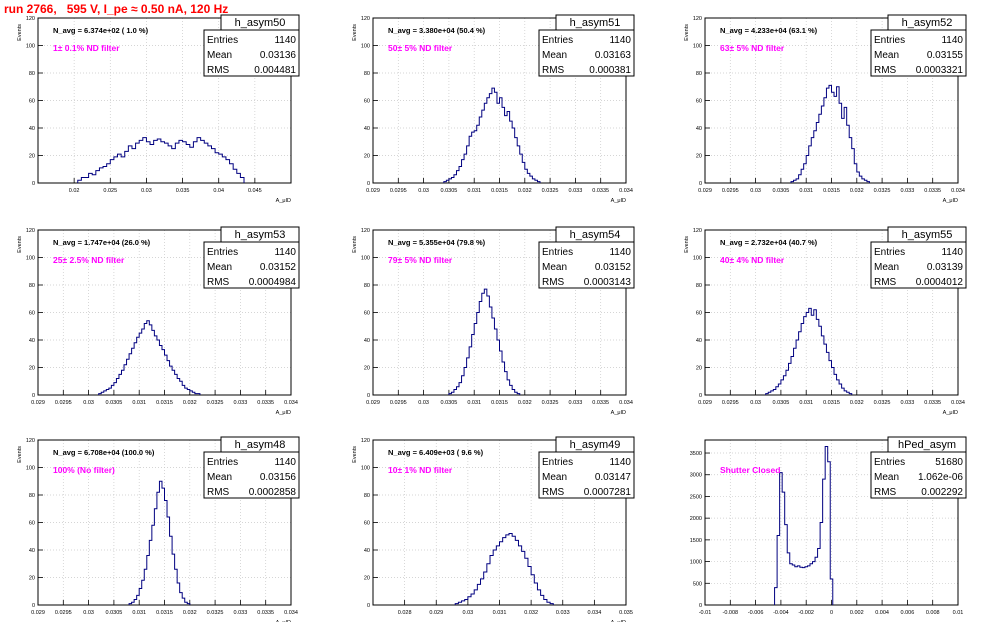  What do you see at coordinates (857, 613) in the screenshot?
I see `x-tick-label: 0.002` at bounding box center [857, 613].